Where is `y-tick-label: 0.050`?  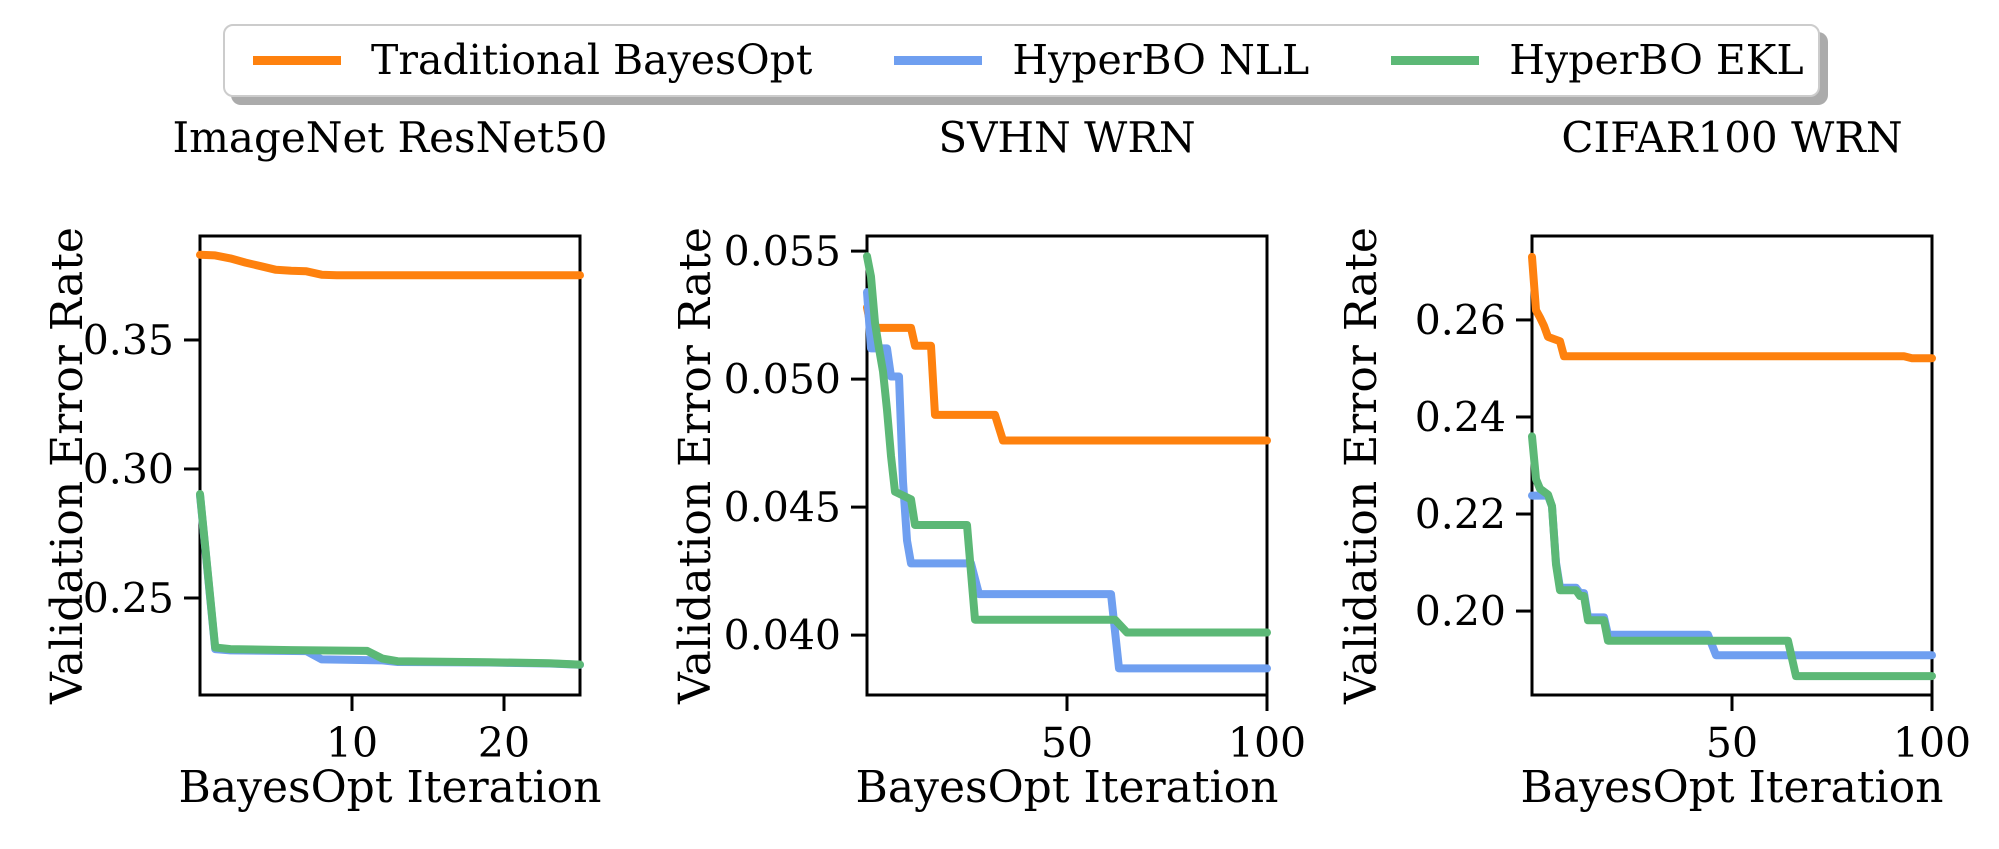 y-tick-label: 0.050 is located at coordinates (782, 379).